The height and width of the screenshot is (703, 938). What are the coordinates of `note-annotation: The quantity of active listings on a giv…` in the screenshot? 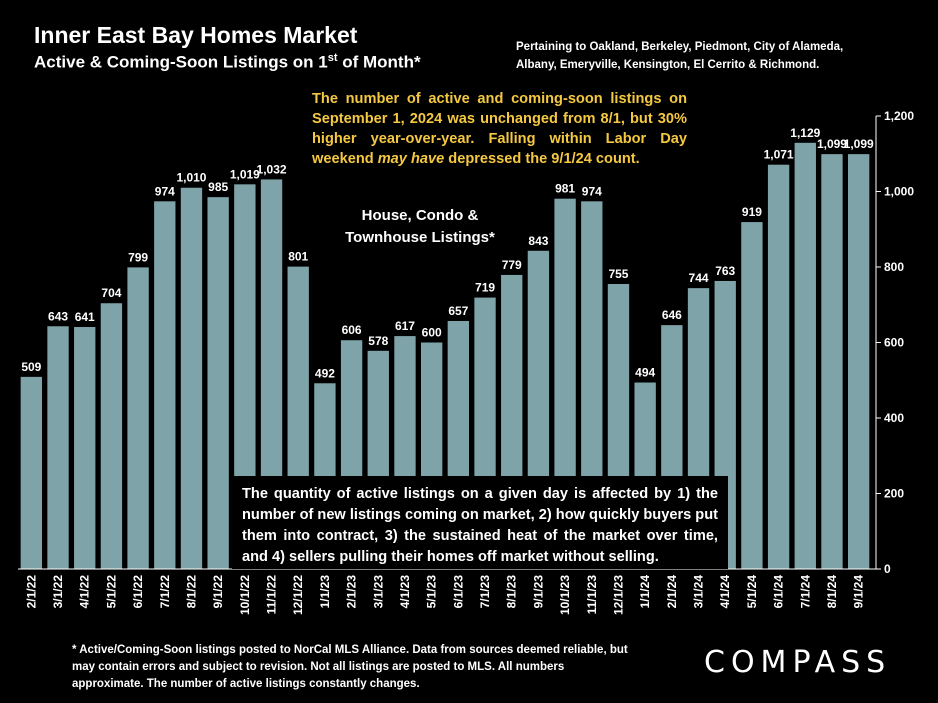 It's located at (480, 522).